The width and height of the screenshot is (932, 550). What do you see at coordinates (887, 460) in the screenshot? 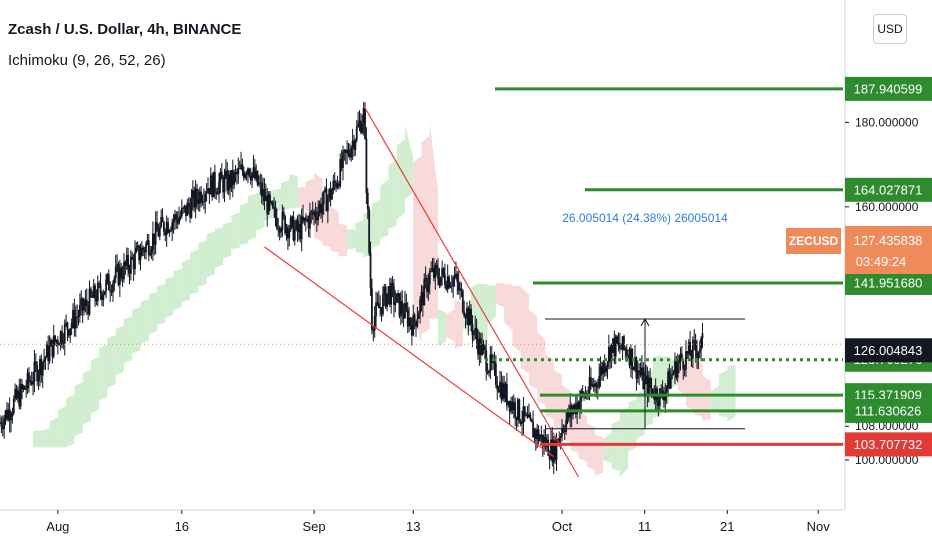
I see `price-tick-label: 100.000000` at bounding box center [887, 460].